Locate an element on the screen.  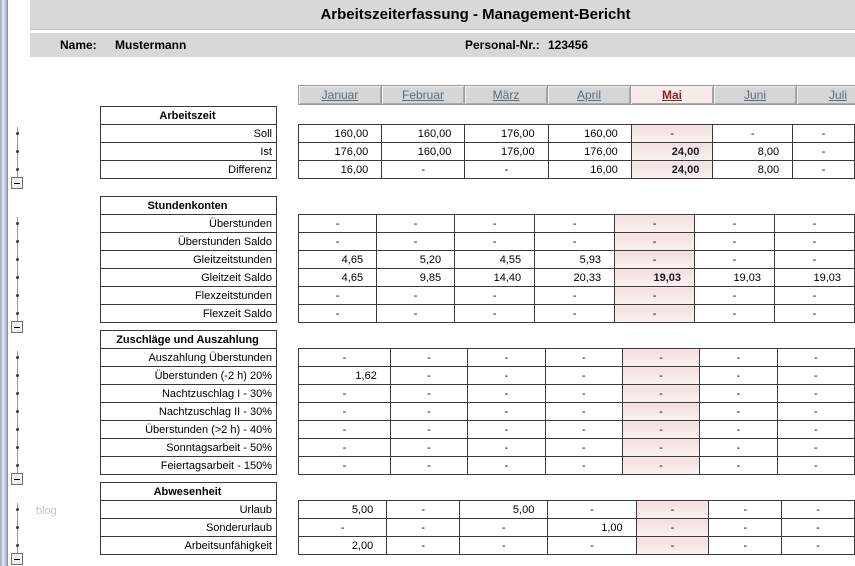
month-header-Juni: Juni is located at coordinates (755, 95).